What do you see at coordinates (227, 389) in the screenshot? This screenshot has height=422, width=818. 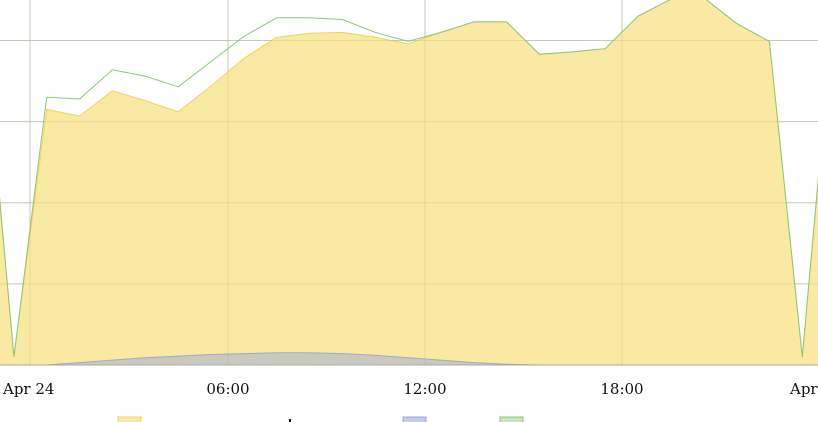 I see `x-tick-label: 06:00` at bounding box center [227, 389].